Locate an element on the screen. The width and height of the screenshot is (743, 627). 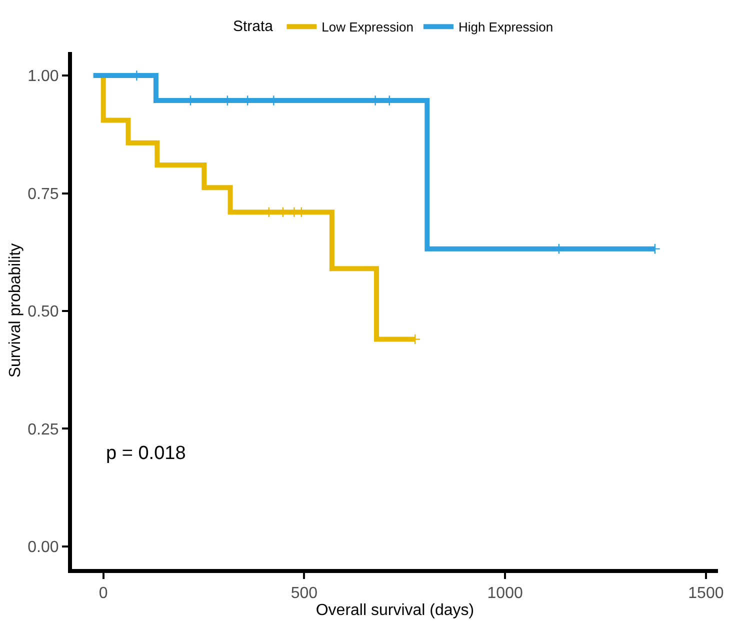
y-tick-label: 0.75 is located at coordinates (43, 194).